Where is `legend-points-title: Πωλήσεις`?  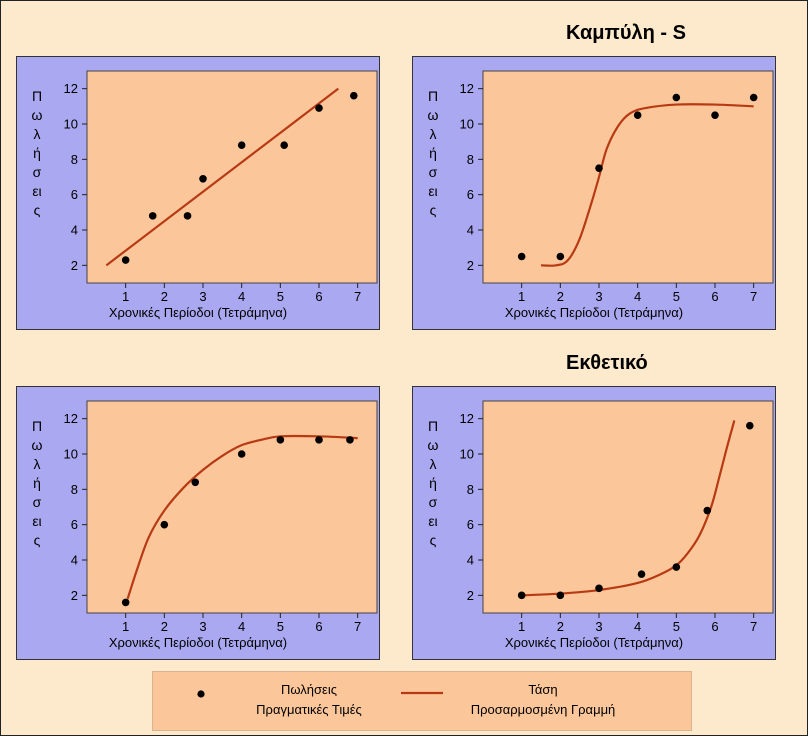 legend-points-title: Πωλήσεις is located at coordinates (309, 689).